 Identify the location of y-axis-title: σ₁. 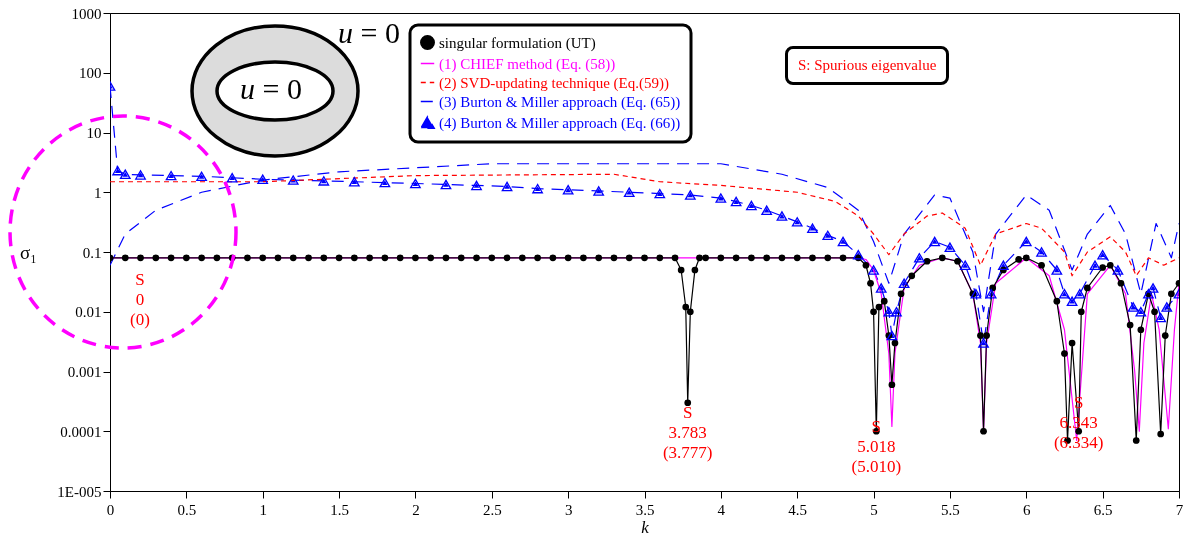
(28, 252).